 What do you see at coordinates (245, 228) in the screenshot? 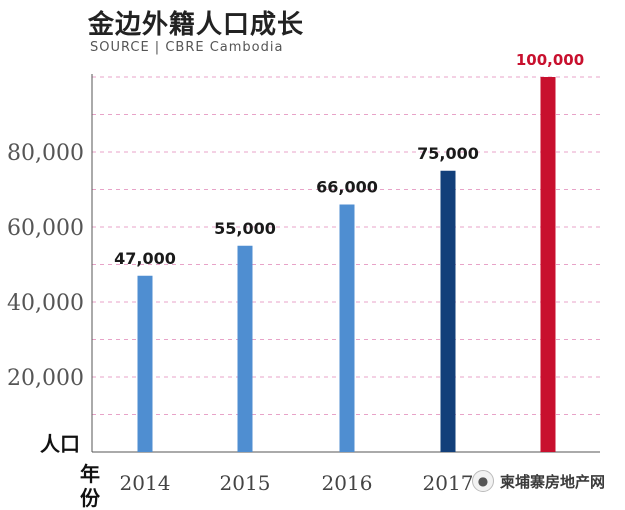
I see `data-label: 55,000` at bounding box center [245, 228].